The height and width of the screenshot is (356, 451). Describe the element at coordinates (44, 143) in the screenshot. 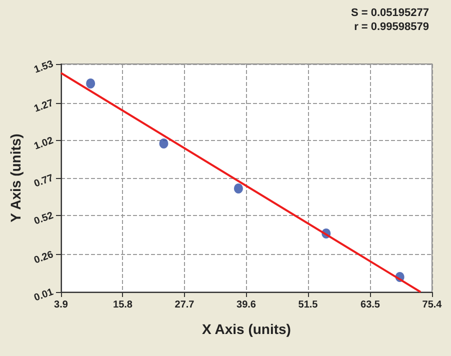

I see `y-tick-label: 1.02` at that location.